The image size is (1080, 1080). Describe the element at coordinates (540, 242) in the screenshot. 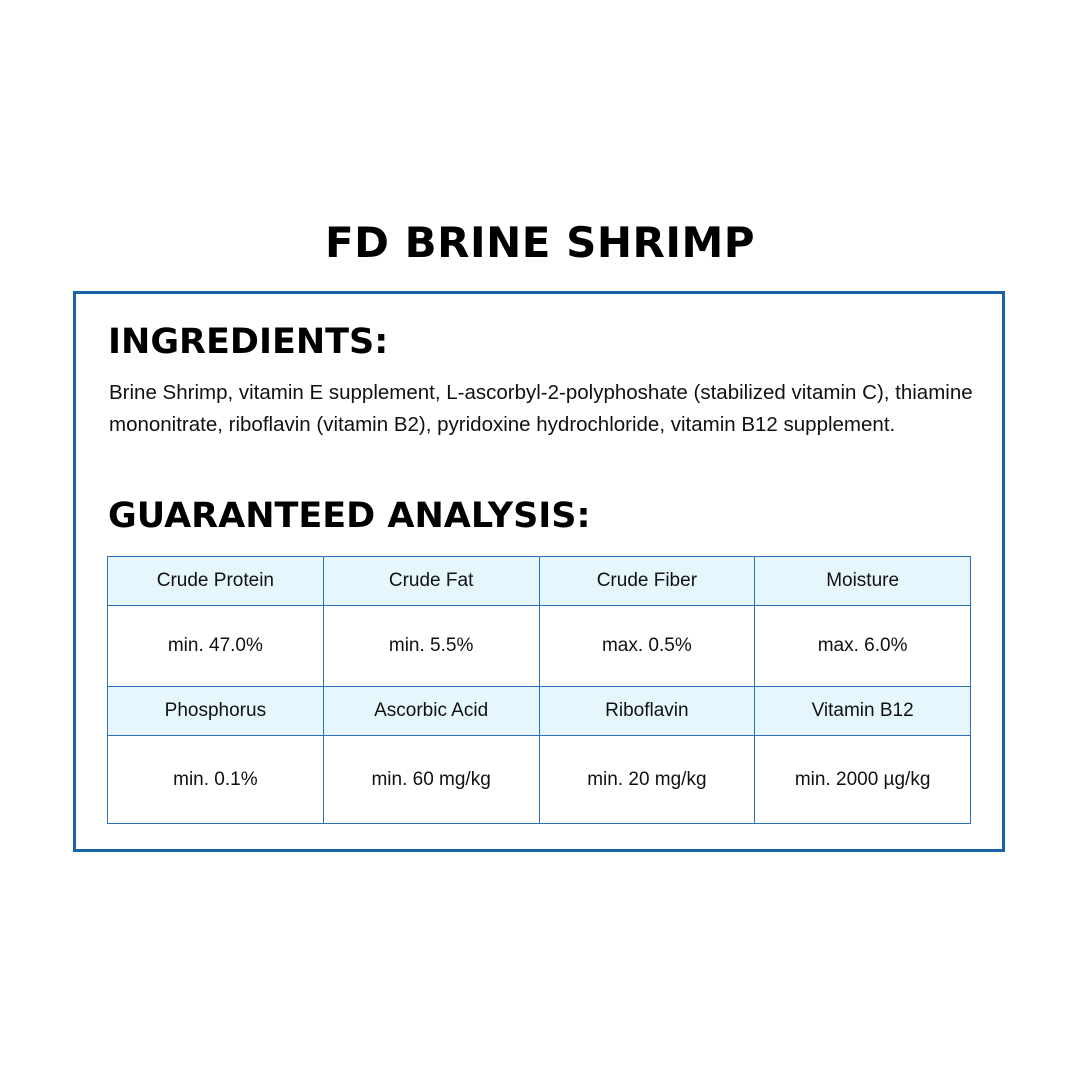

I see `product-title: FD BRINE SHRIMP` at that location.